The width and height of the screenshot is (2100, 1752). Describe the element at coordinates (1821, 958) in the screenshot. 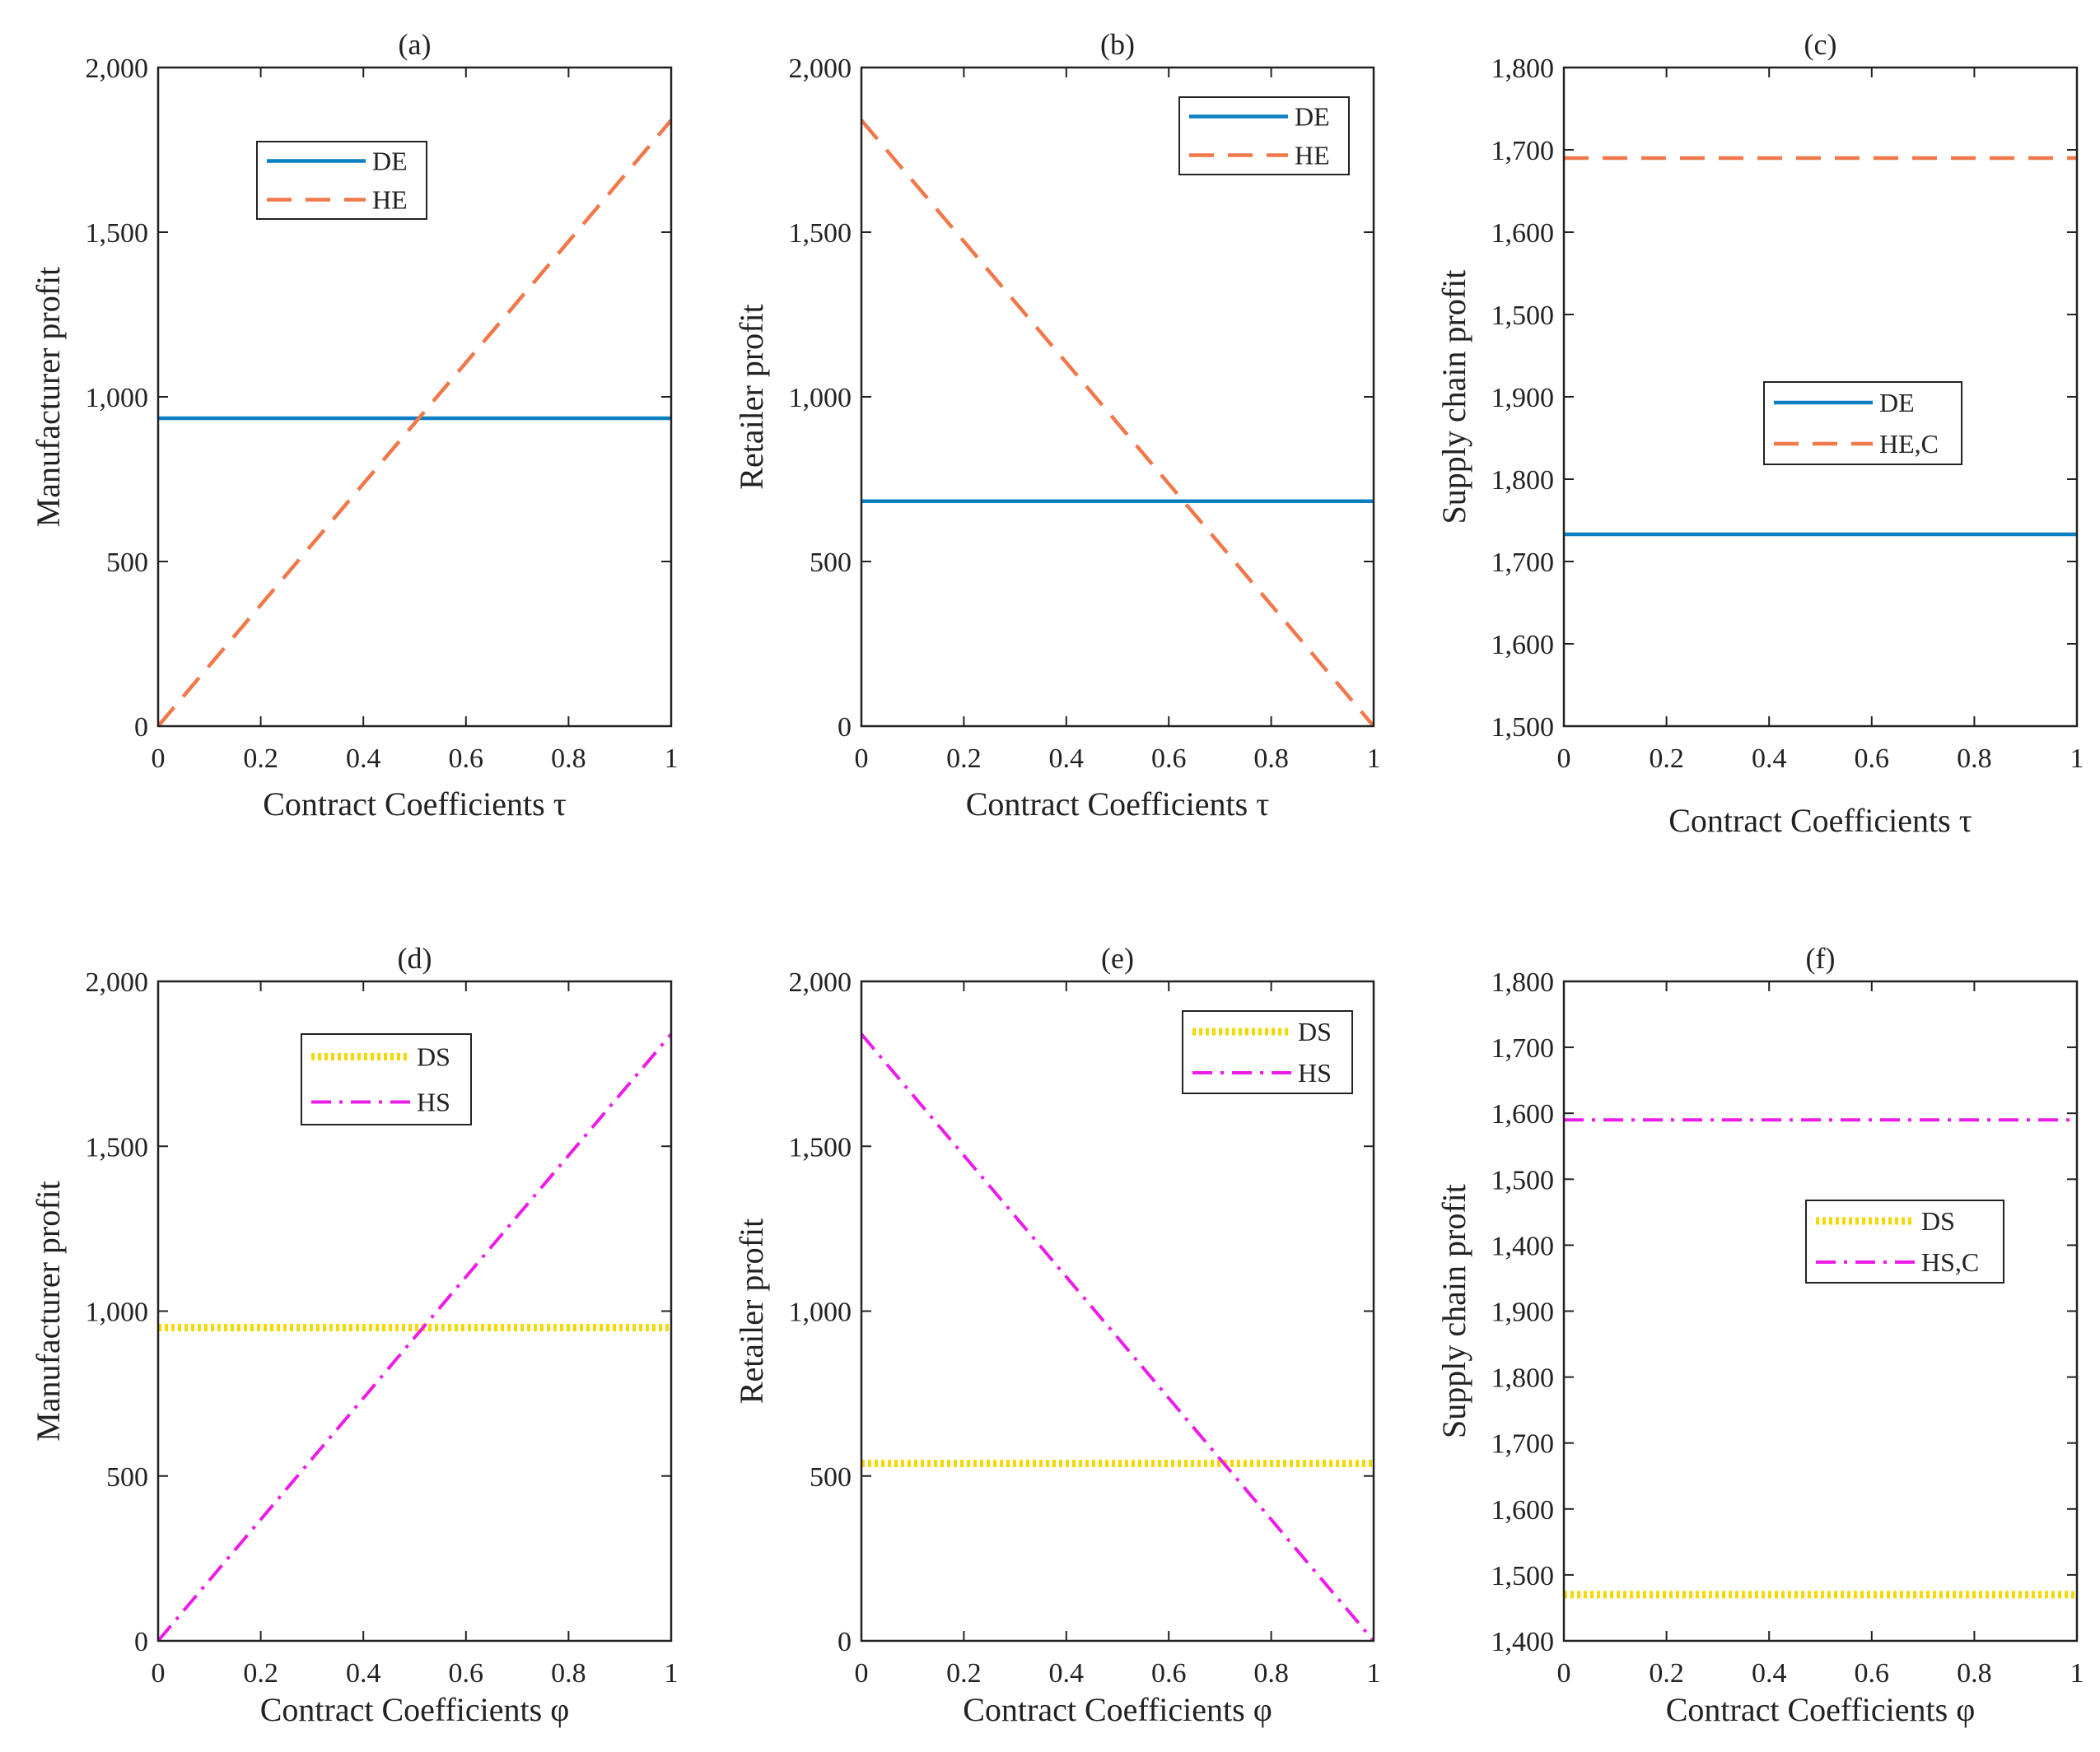

I see `panel-title: (f)` at that location.